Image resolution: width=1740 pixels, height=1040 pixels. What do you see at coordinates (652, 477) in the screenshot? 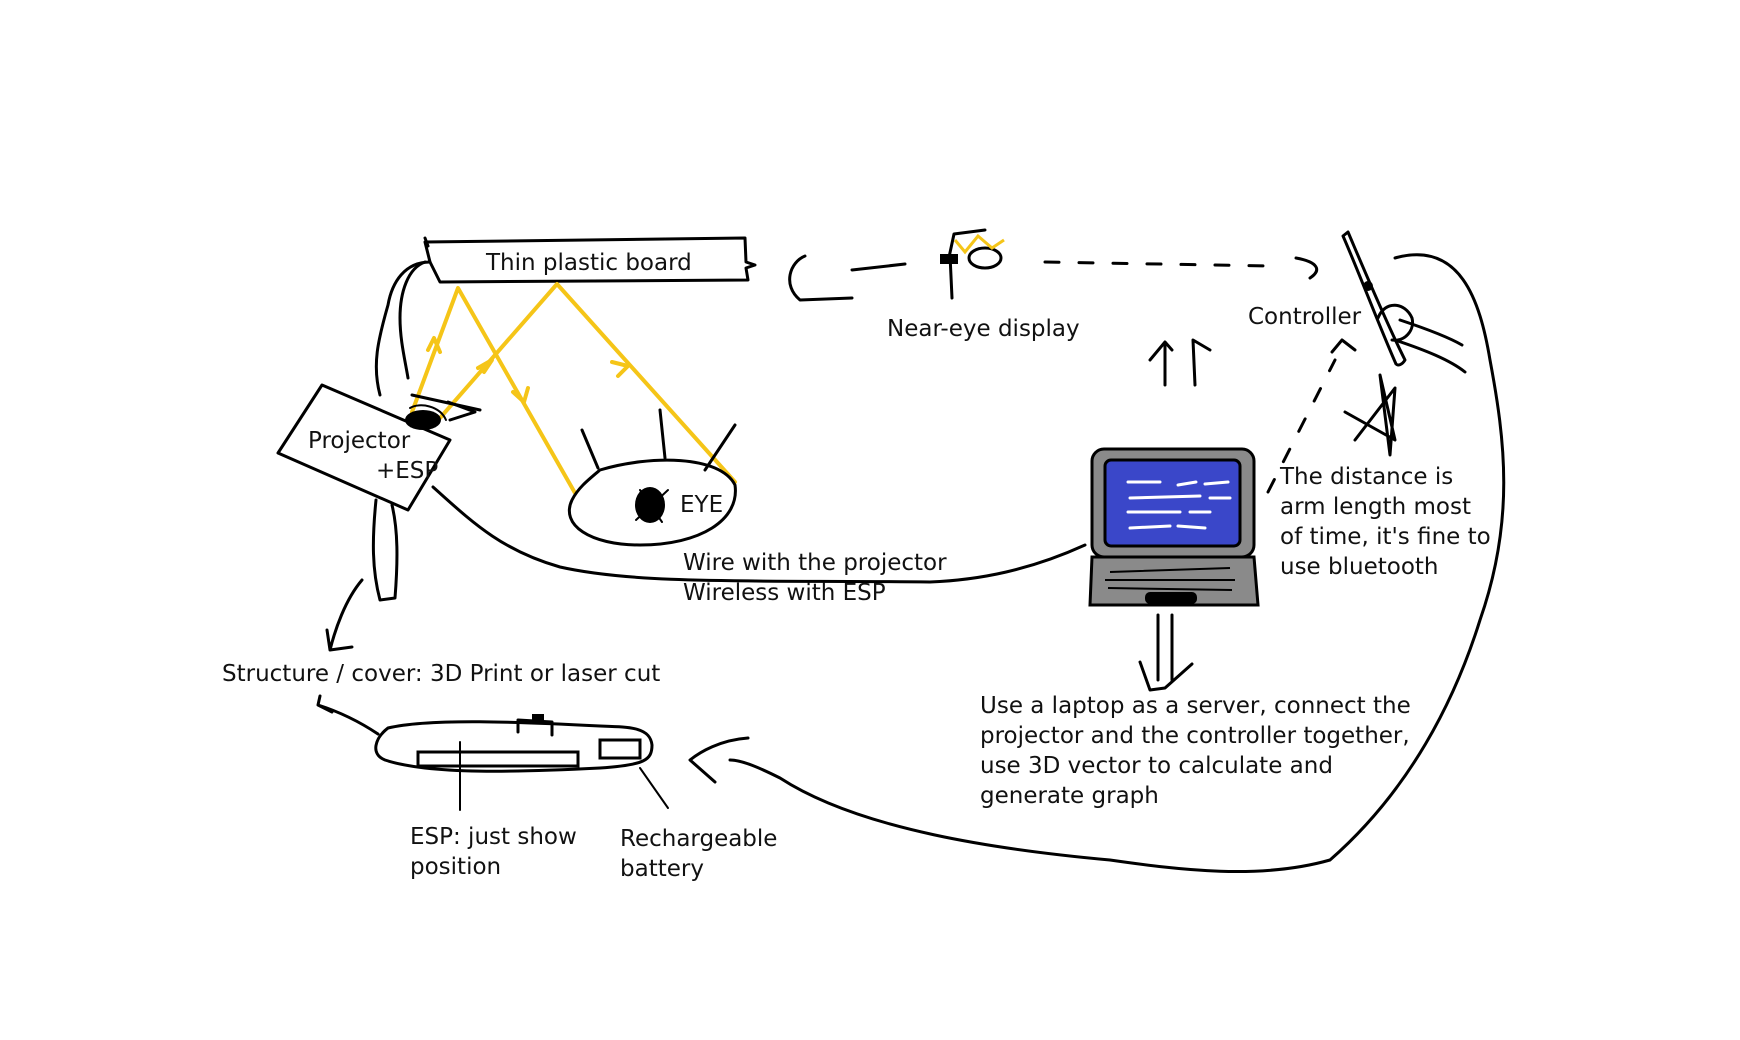
I see `eye-icon` at bounding box center [652, 477].